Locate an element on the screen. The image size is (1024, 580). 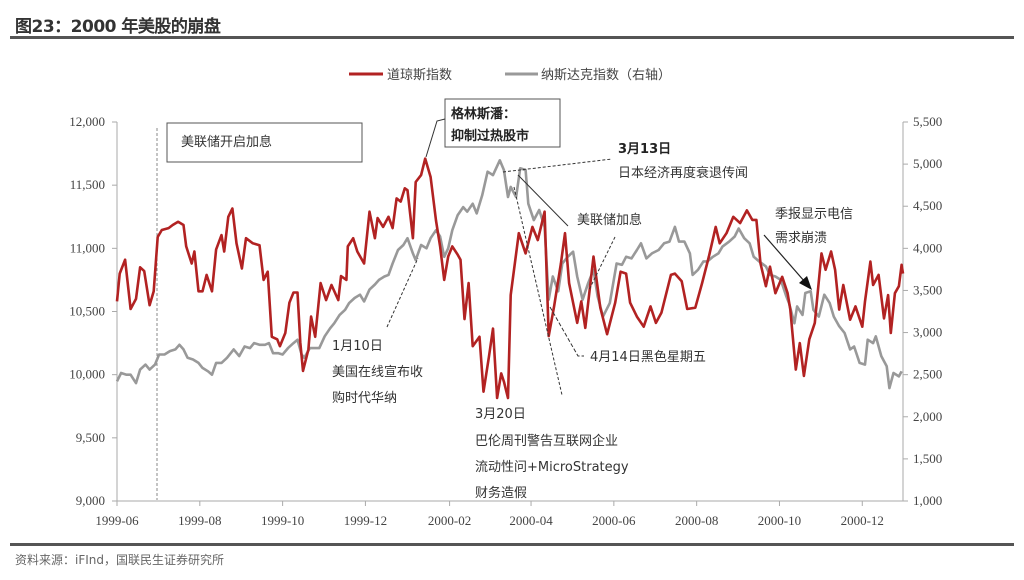
footer-divider is located at coordinates (512, 544).